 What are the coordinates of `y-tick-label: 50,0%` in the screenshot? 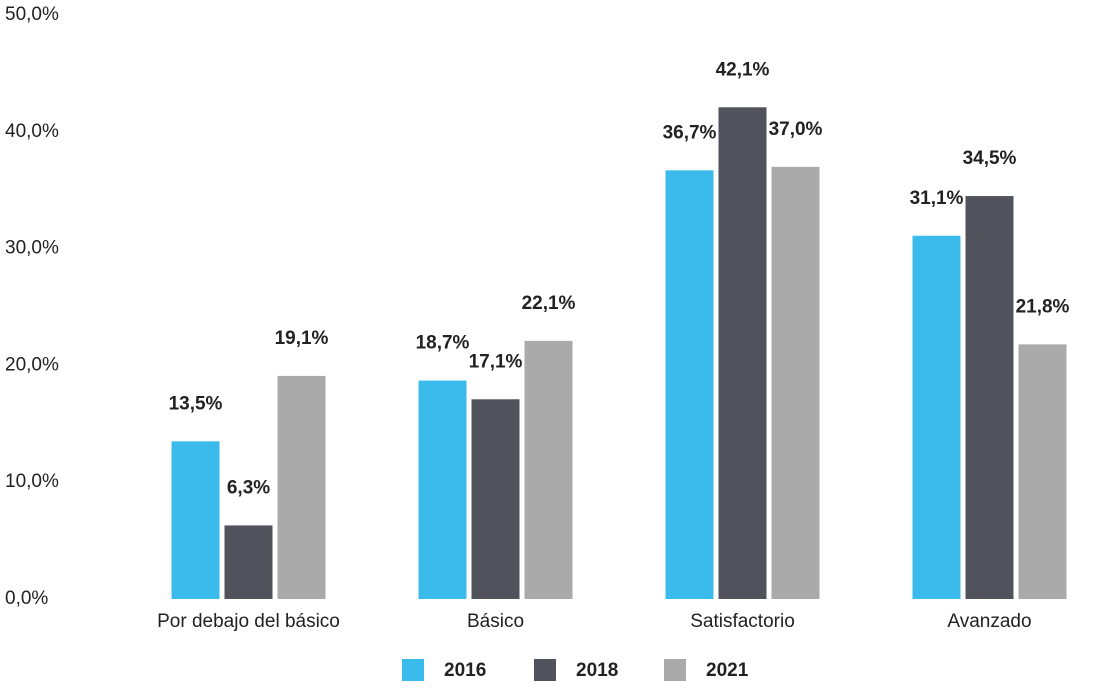 It's located at (32, 14).